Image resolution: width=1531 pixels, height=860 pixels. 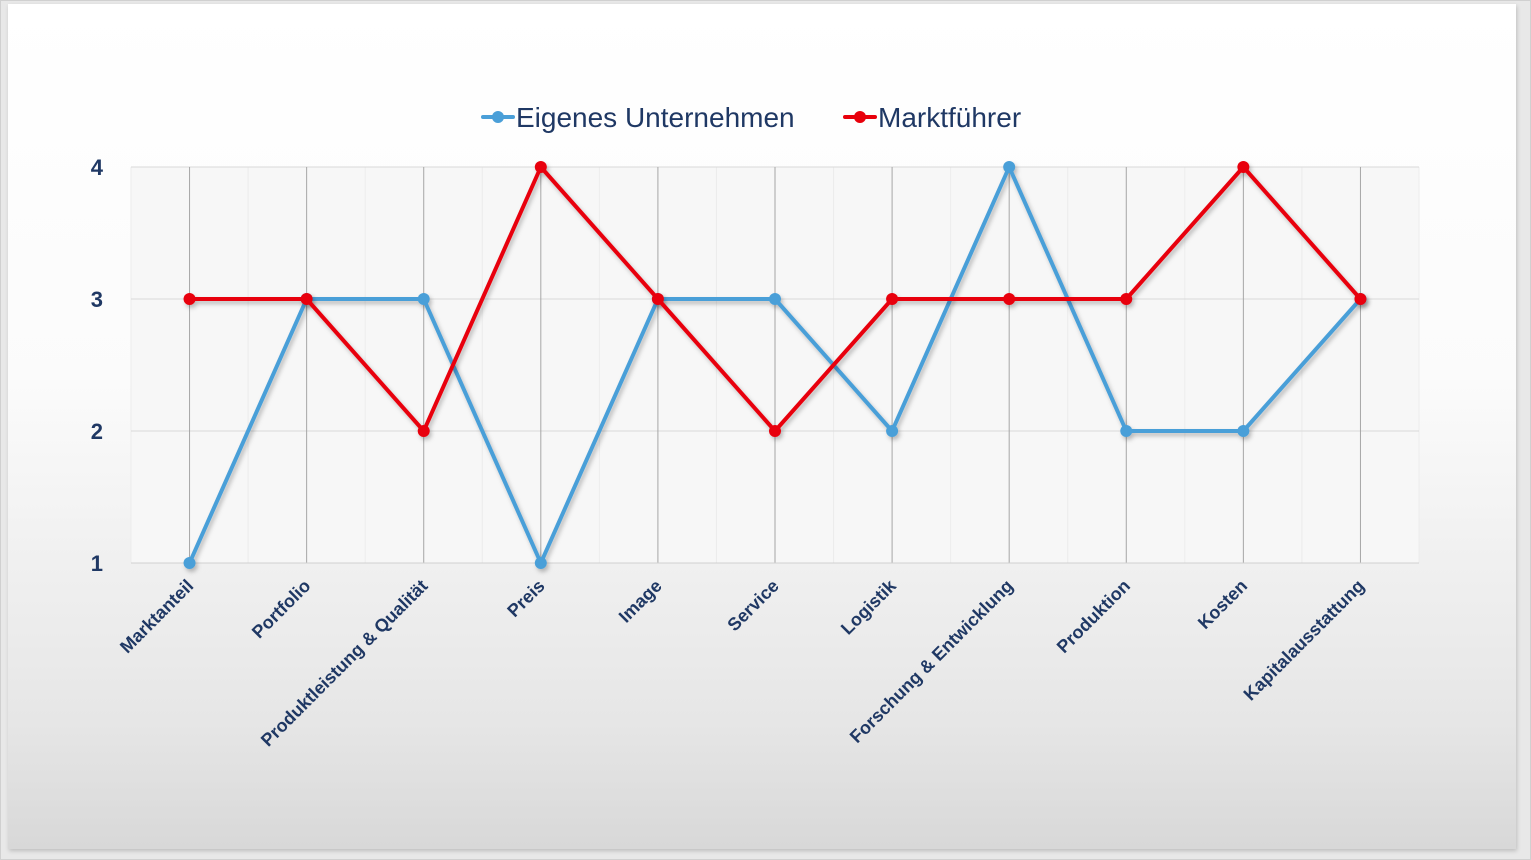 What do you see at coordinates (949, 117) in the screenshot?
I see `legend-label: Marktführer` at bounding box center [949, 117].